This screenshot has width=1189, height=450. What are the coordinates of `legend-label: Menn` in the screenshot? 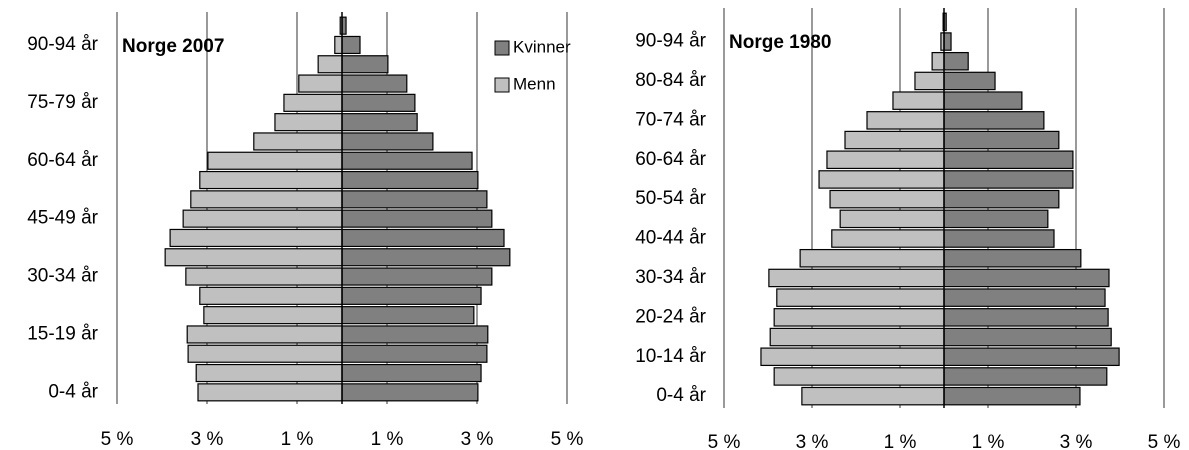 It's located at (534, 83).